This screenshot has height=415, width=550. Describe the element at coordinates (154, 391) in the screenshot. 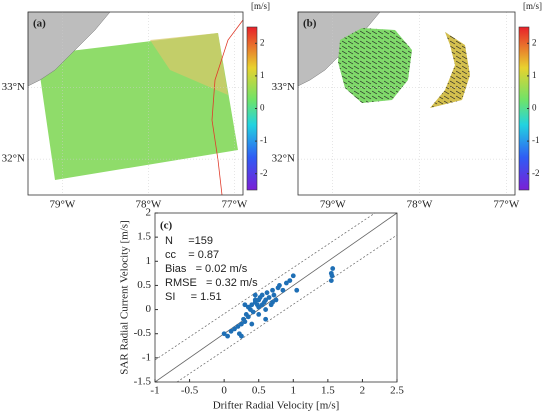

I see `x-tick-label: -1` at that location.